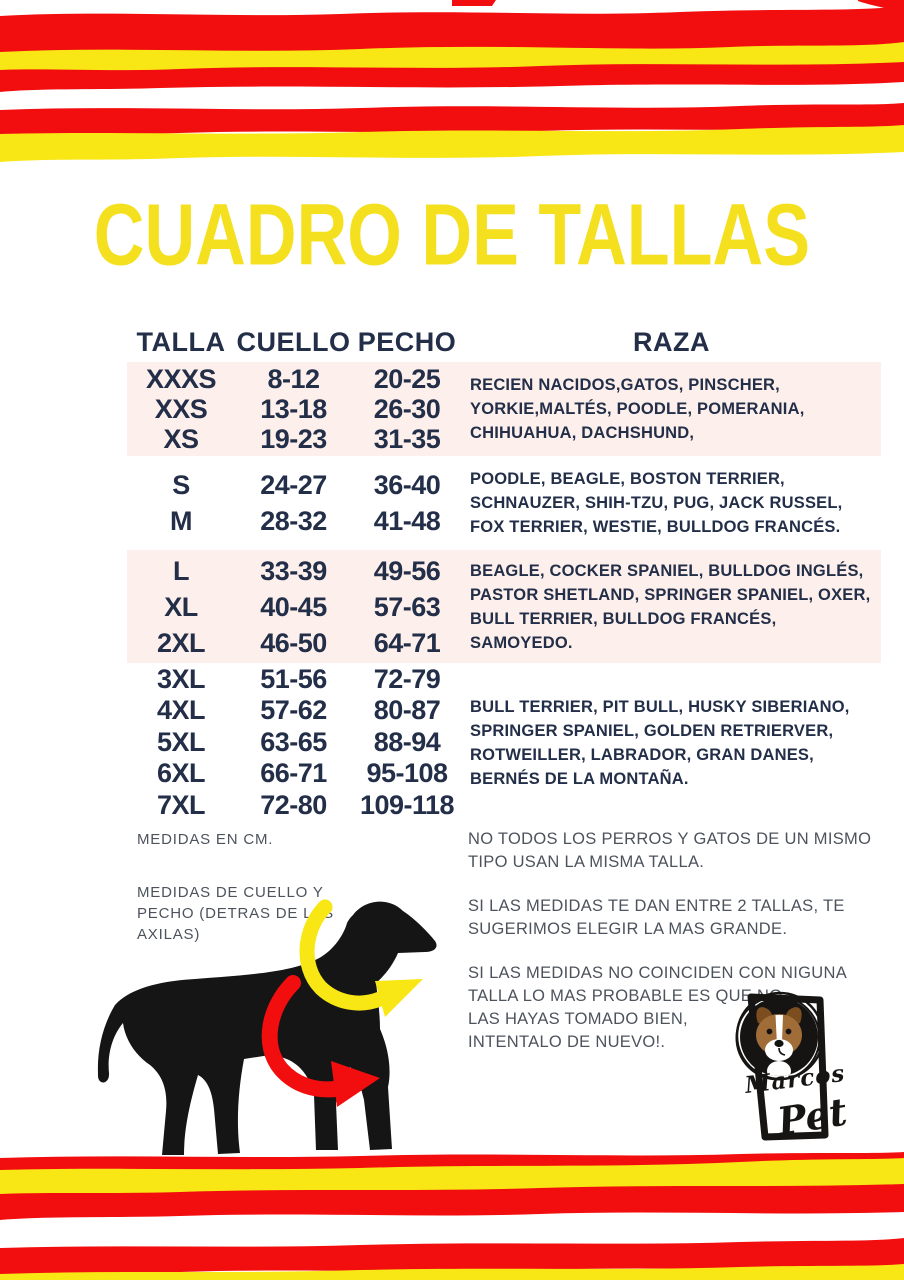 This screenshot has width=904, height=1280. I want to click on neck-measure: 46-50, so click(293, 642).